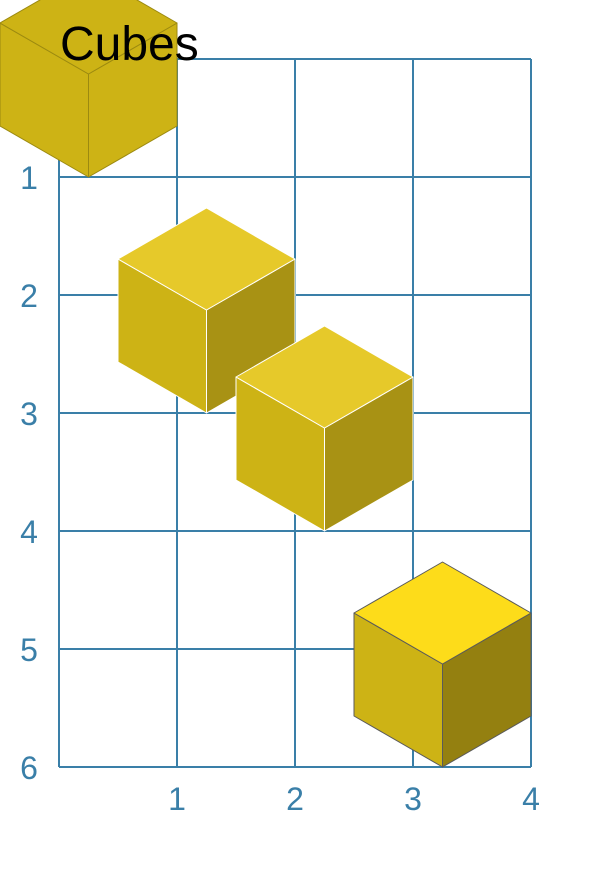 The image size is (613, 875). What do you see at coordinates (29, 650) in the screenshot?
I see `y-tick-label: 5` at bounding box center [29, 650].